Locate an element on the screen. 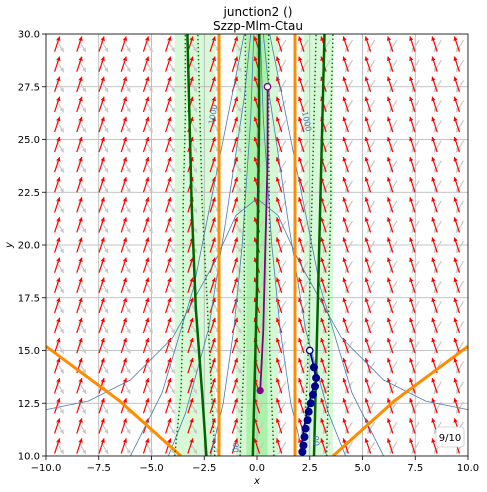  x-tick-label: −10.0 is located at coordinates (46, 468).